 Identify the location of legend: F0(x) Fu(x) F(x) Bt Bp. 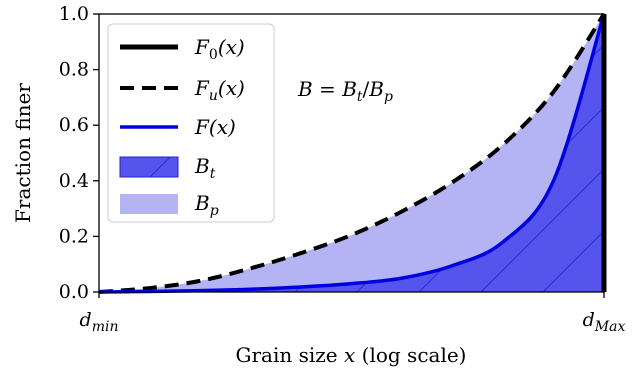
(191, 123).